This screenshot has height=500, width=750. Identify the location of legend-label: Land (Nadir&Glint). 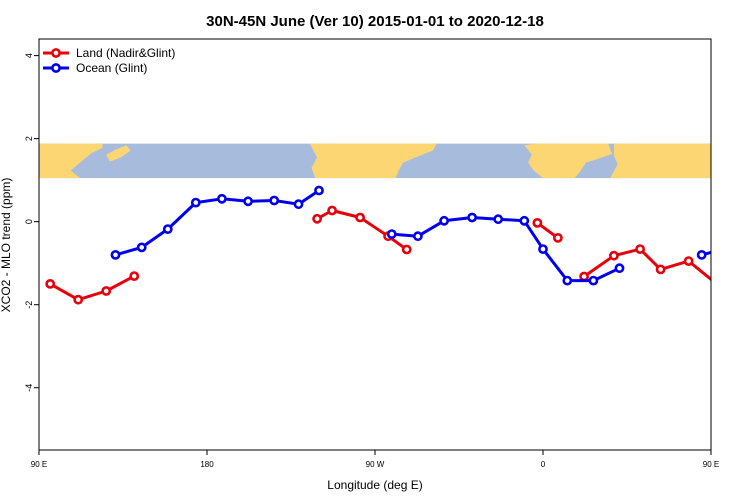
(125, 53).